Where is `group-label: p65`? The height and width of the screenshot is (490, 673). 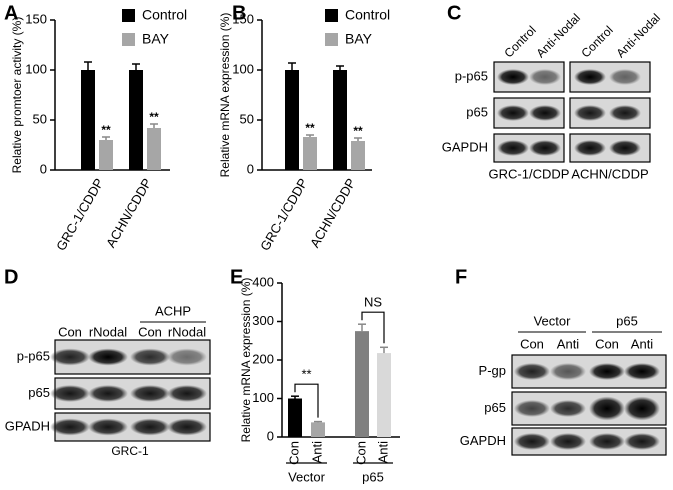 group-label: p65 is located at coordinates (373, 476).